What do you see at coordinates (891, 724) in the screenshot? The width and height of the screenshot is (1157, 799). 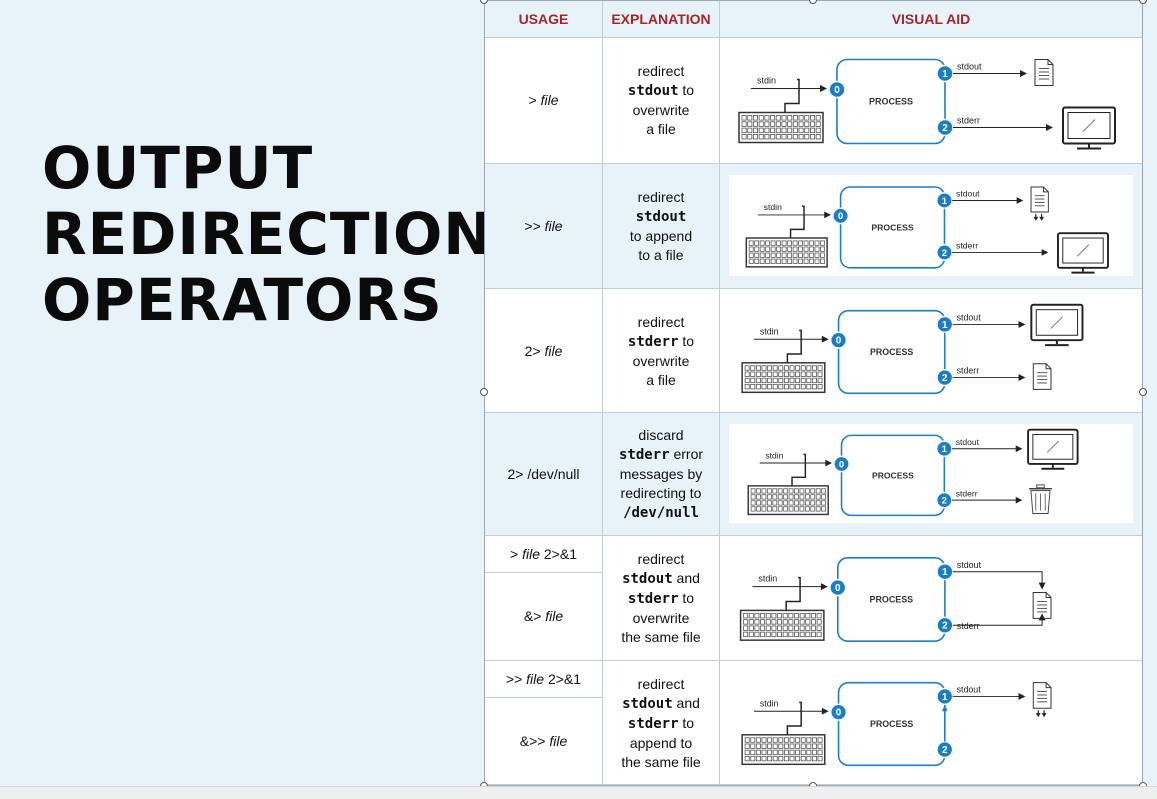 I see `process-label: PROCESS` at bounding box center [891, 724].